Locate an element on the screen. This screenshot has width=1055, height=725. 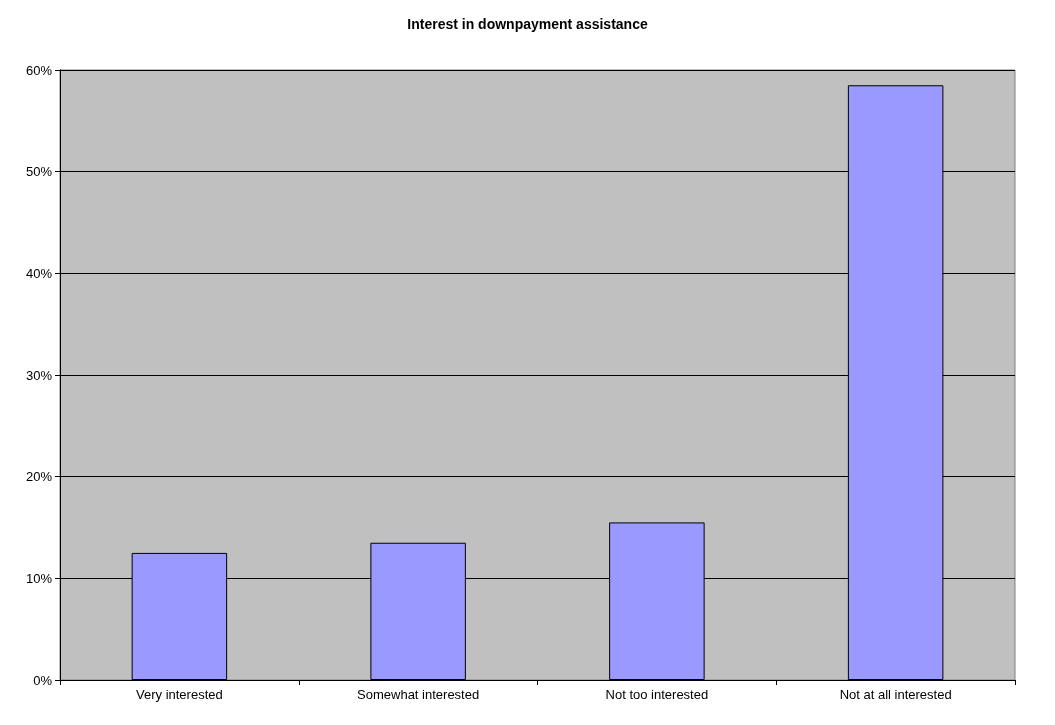
x-tick-label: Somewhat interested is located at coordinates (418, 694).